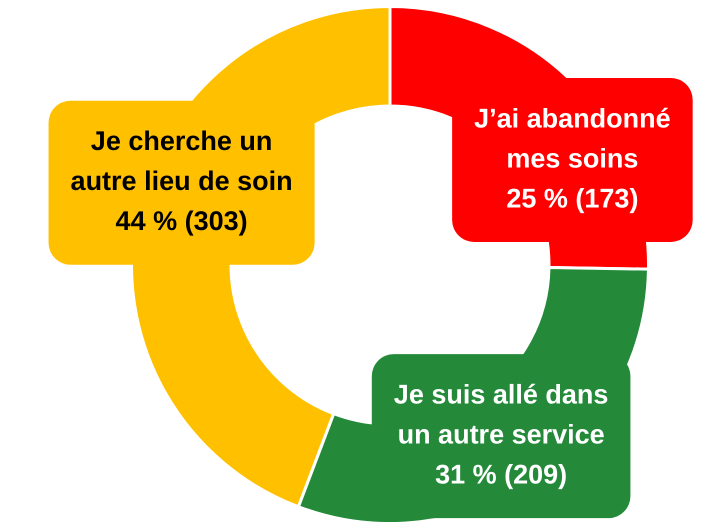 The width and height of the screenshot is (724, 528). What do you see at coordinates (182, 221) in the screenshot?
I see `data-label: 44 % (303)` at bounding box center [182, 221].